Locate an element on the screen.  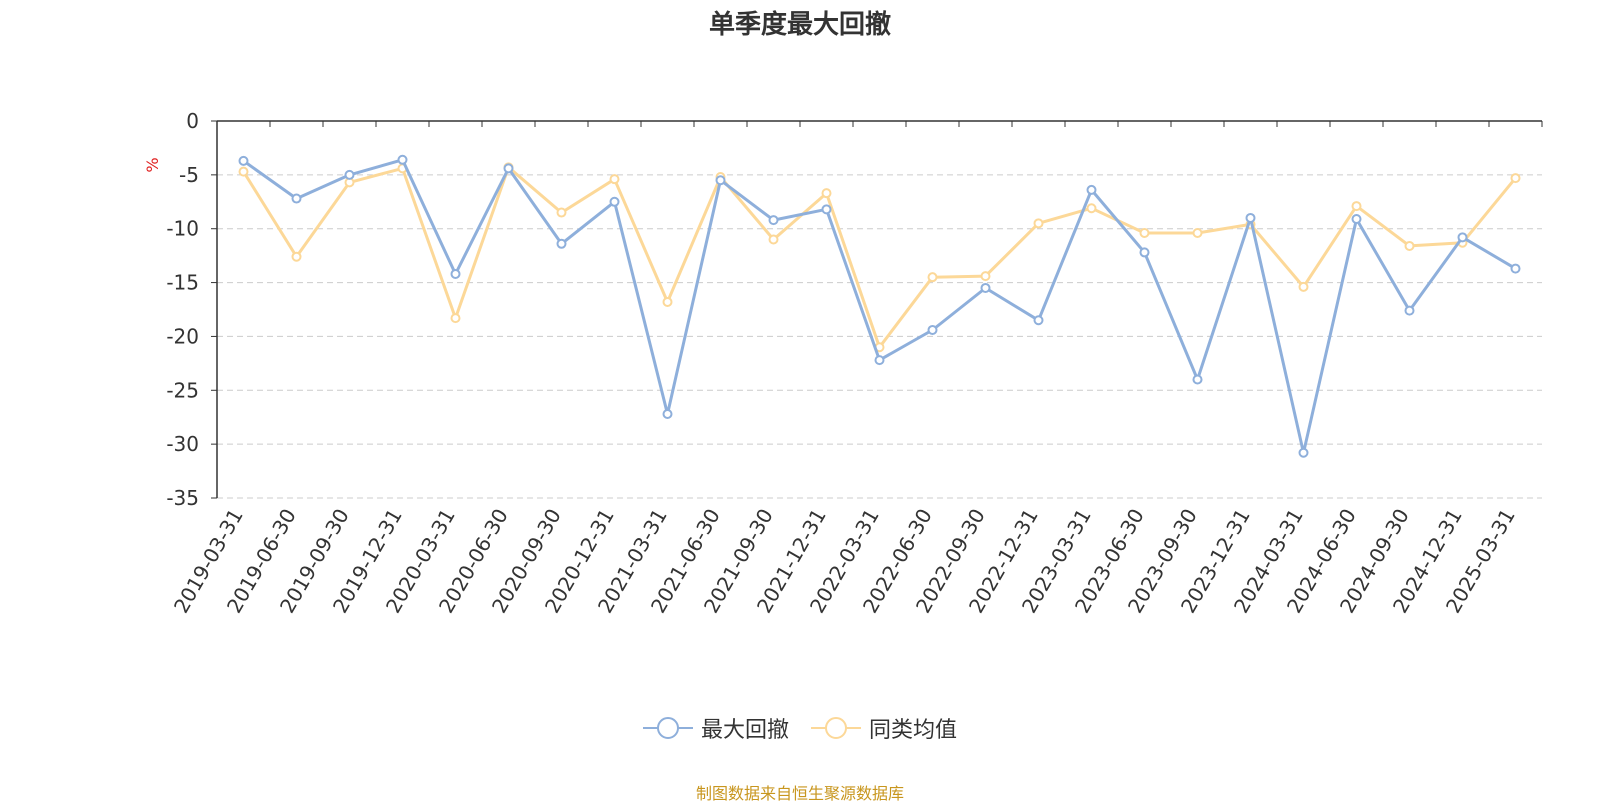
legend-item-max-drawdown: 最大回撤 is located at coordinates (715, 728).